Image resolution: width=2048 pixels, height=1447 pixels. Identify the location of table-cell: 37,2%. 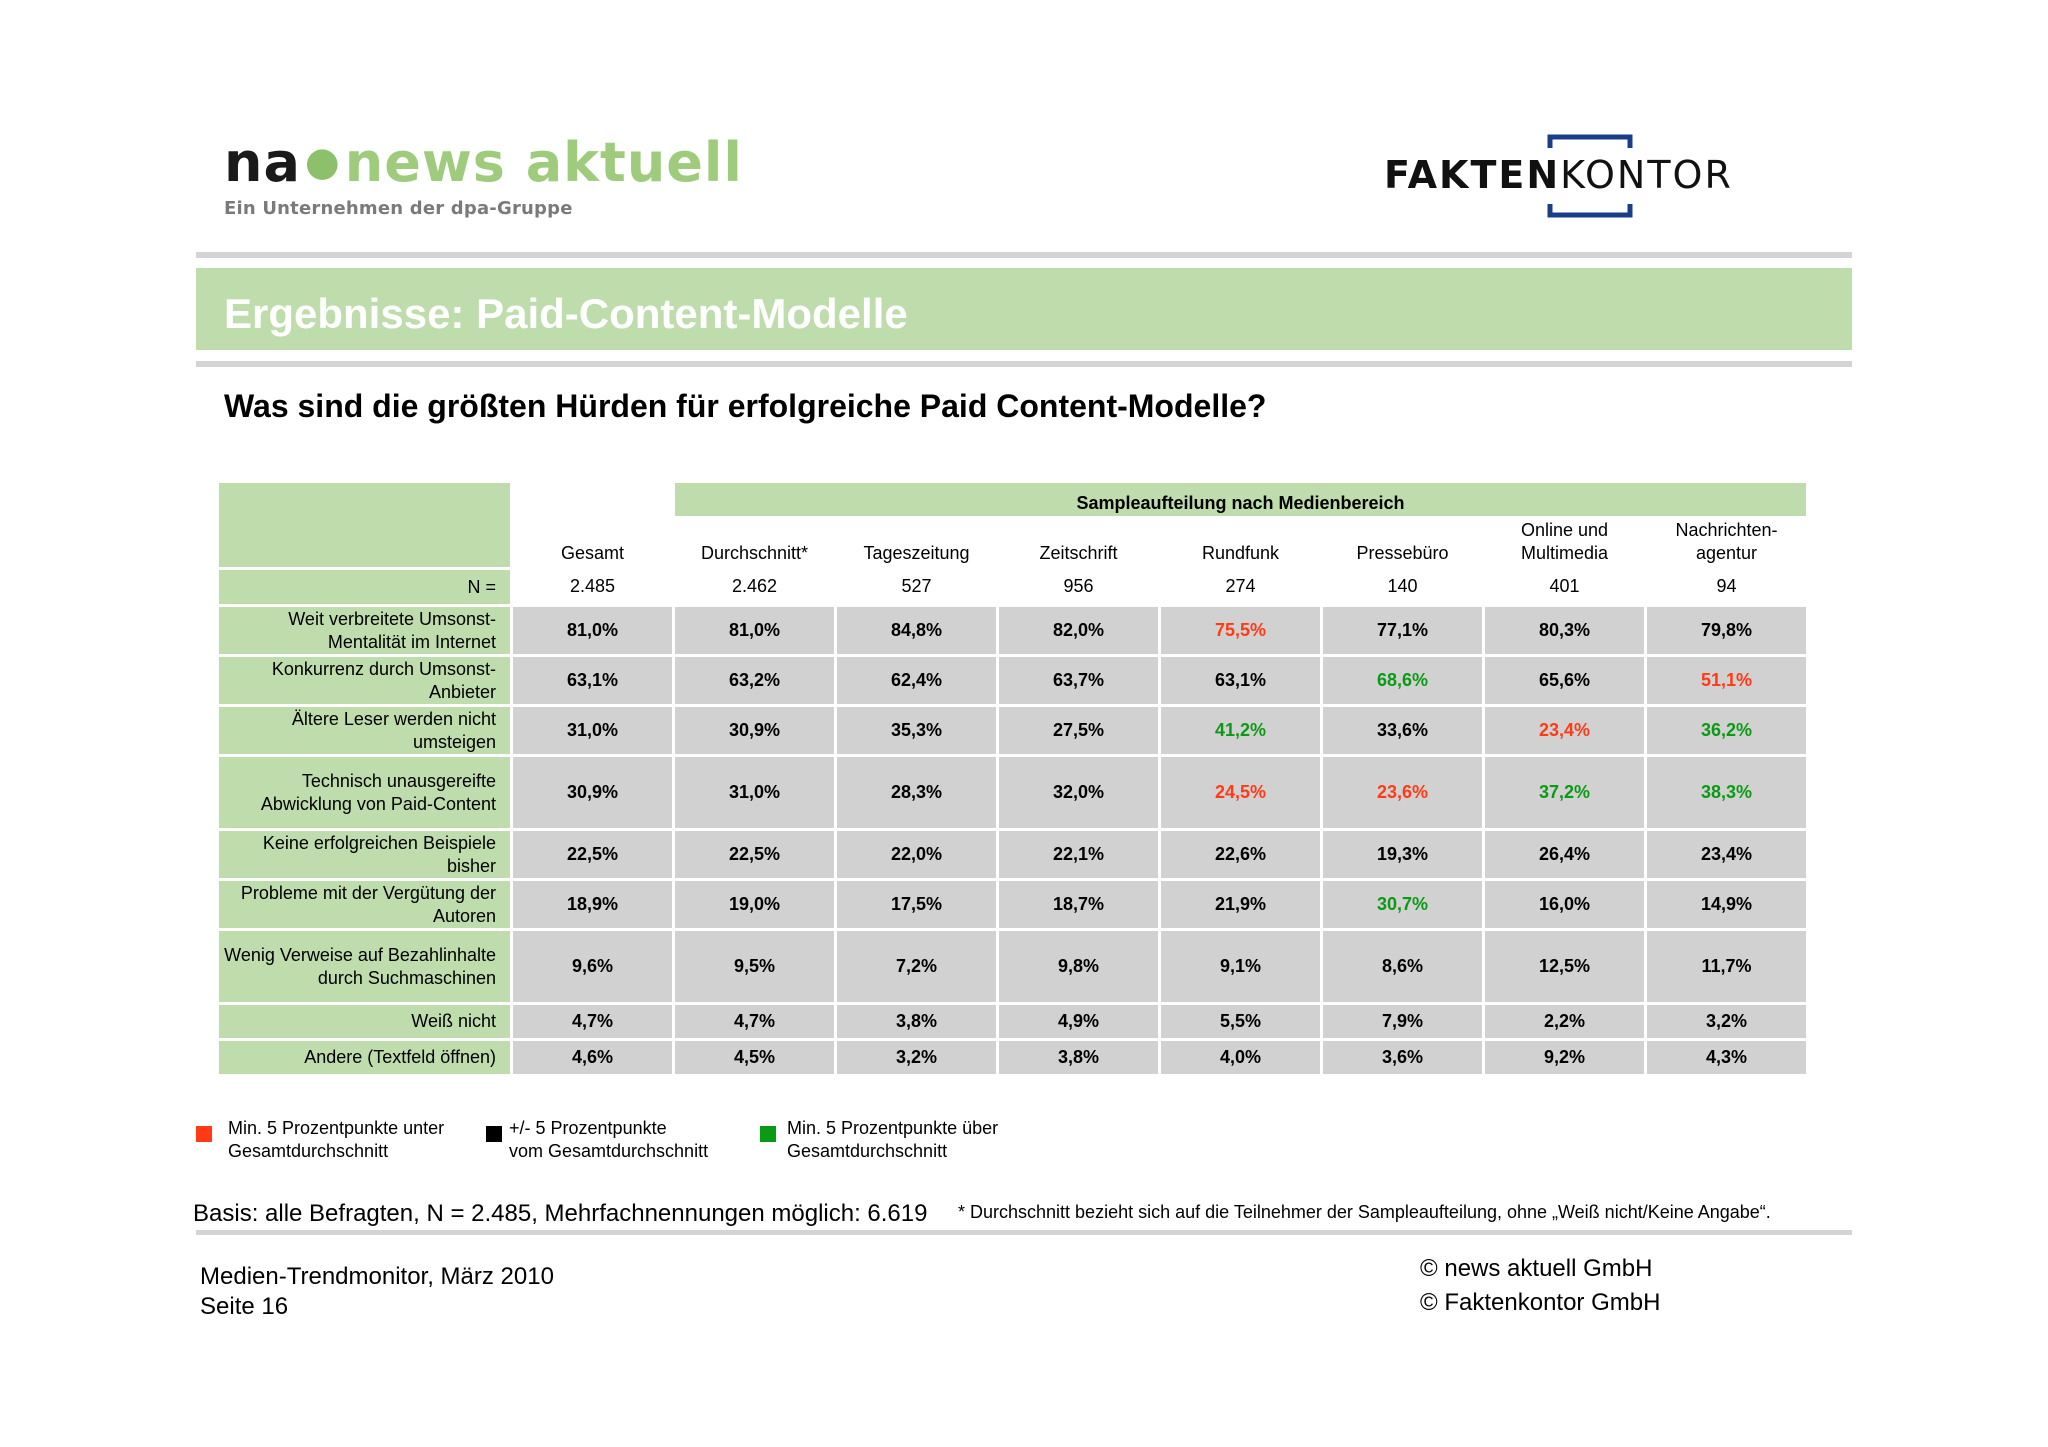
(1564, 792).